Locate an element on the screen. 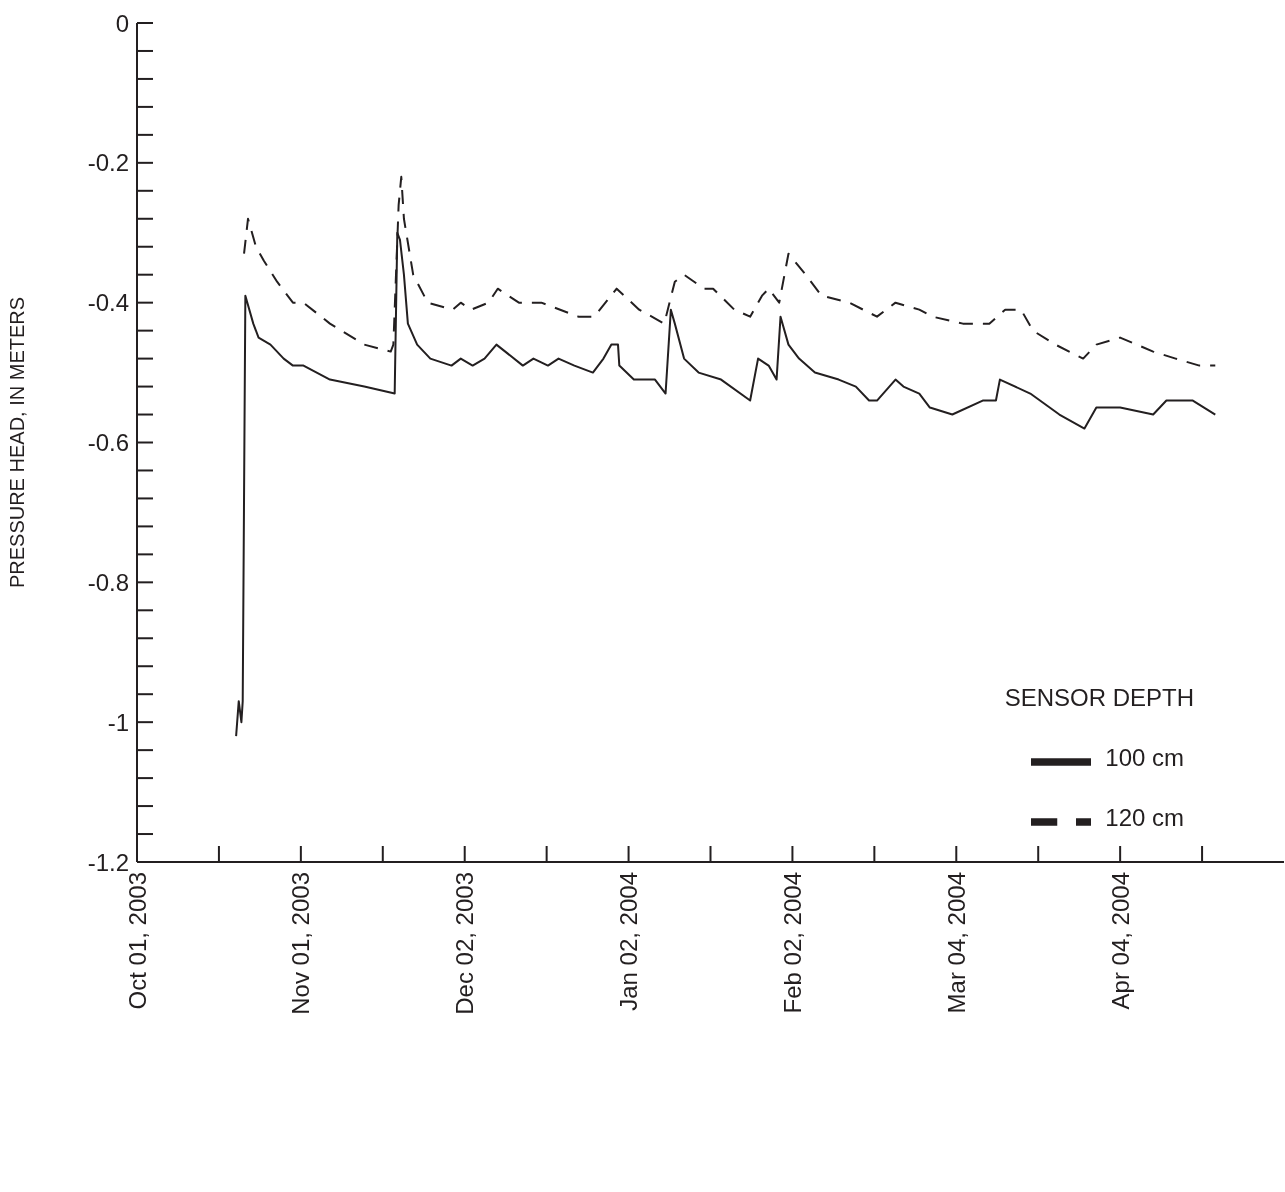 This screenshot has height=1192, width=1285. x-tick-label: Apr 04, 2004 is located at coordinates (1120, 941).